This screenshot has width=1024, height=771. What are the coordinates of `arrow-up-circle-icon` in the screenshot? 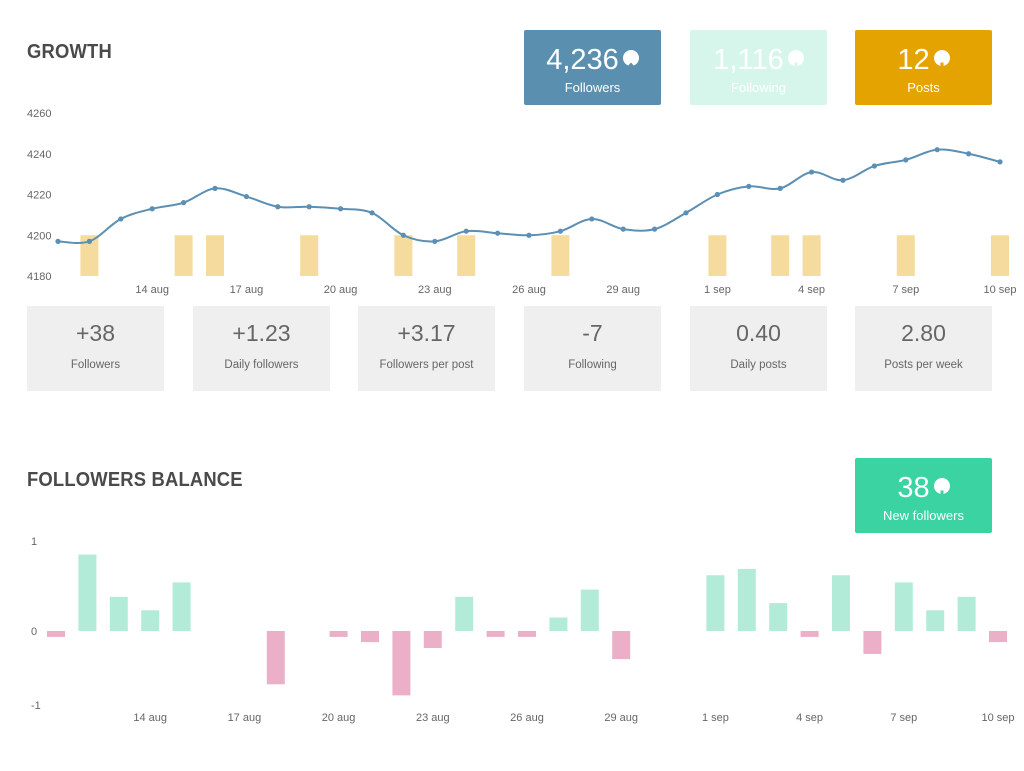 It's located at (630, 61).